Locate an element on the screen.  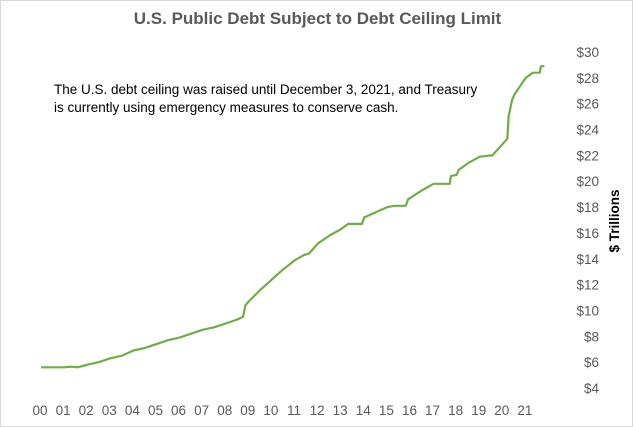
y-tick-label: $6 is located at coordinates (591, 362).